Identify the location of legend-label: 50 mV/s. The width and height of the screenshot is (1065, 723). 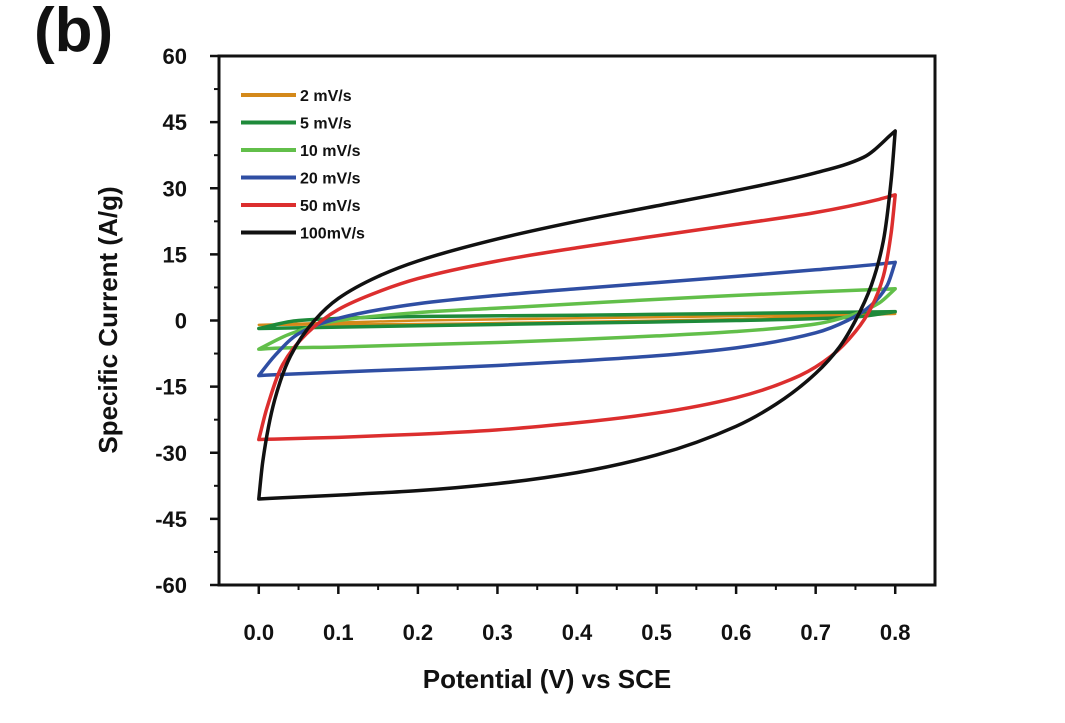
(330, 206).